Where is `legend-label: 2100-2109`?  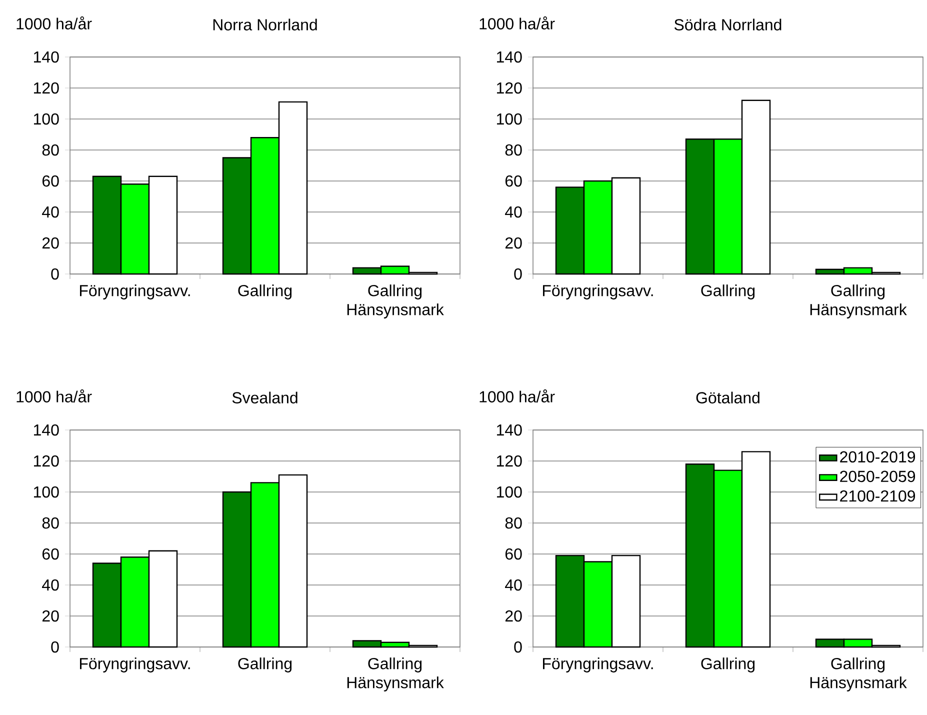 legend-label: 2100-2109 is located at coordinates (878, 496).